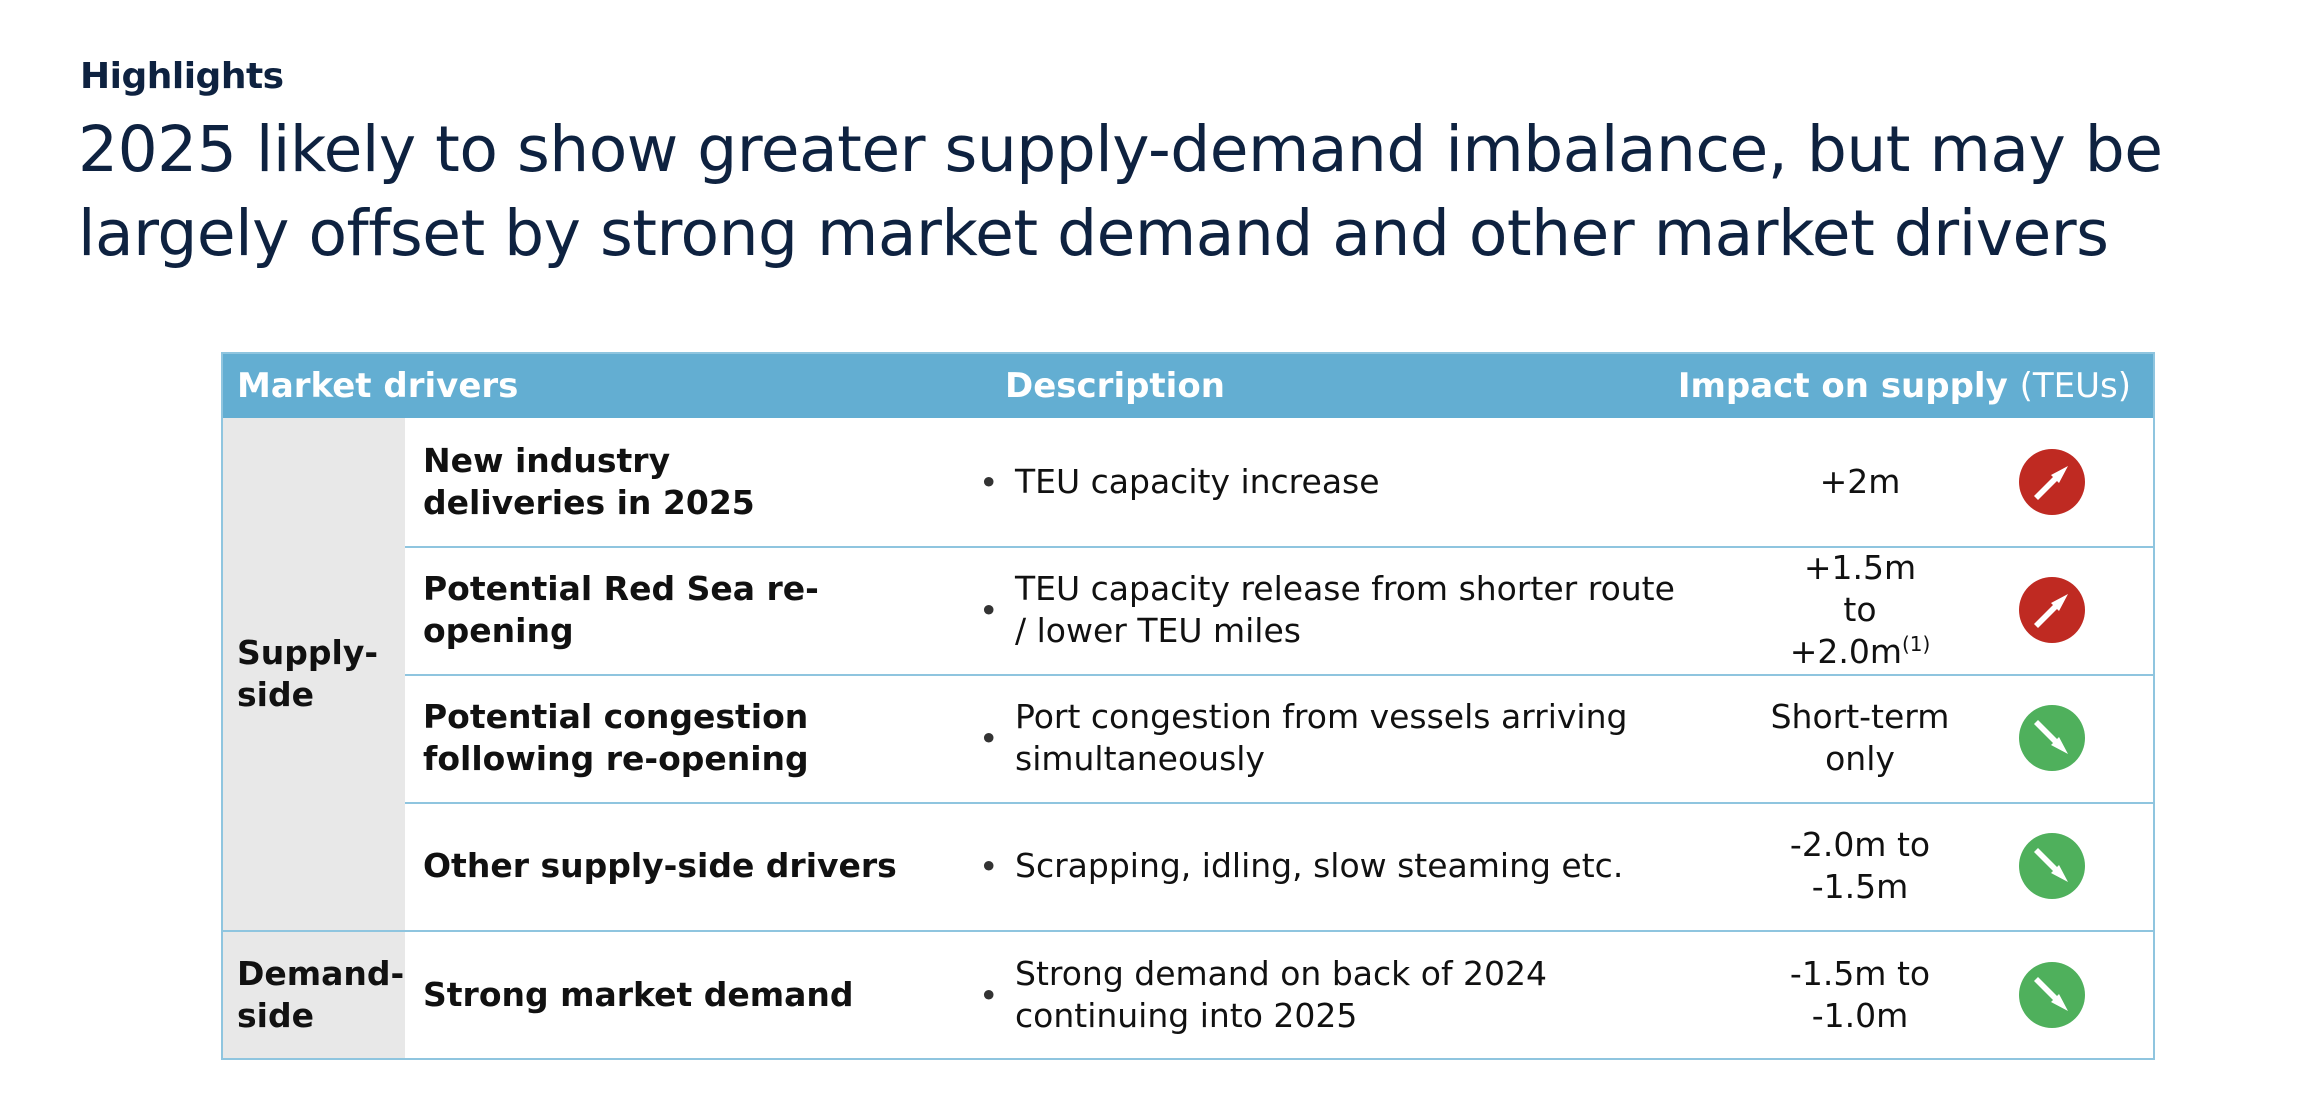  I want to click on impact-value: +2m, so click(1860, 482).